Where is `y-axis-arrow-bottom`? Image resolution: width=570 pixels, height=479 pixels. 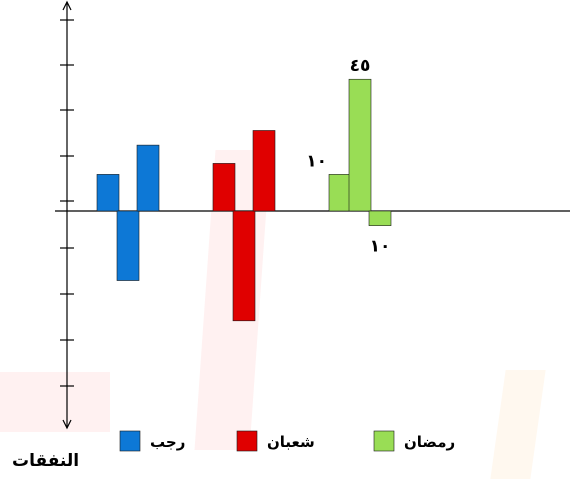
y-axis-arrow-bottom is located at coordinates (67, 424).